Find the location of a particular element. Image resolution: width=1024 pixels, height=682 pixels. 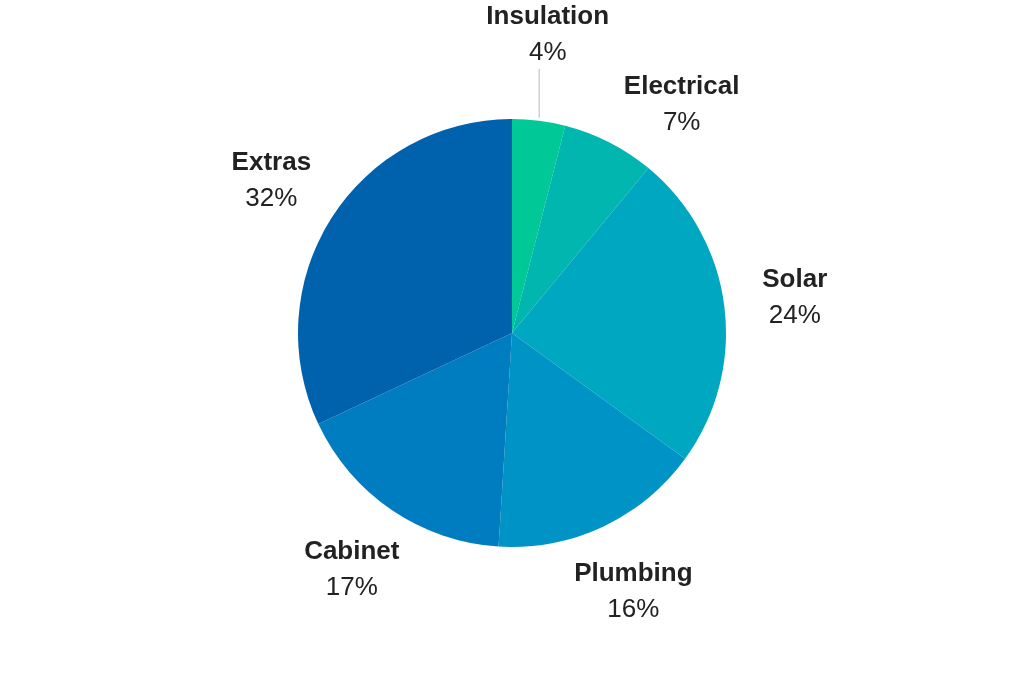

data-label: 16% is located at coordinates (633, 607).